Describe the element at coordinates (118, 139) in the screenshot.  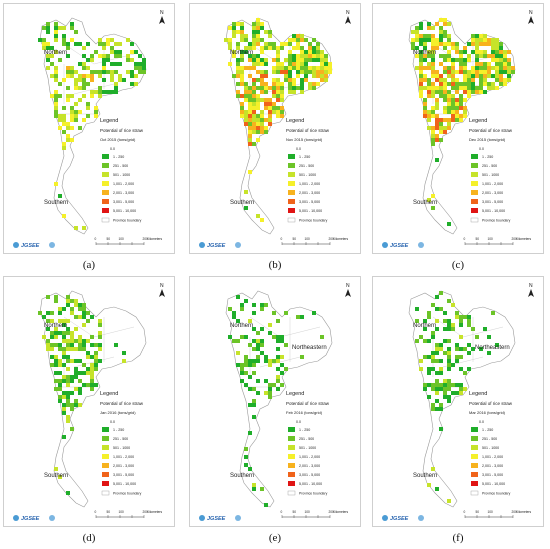
I see `legend-month: Oct 2015 (tons/grid)` at that location.